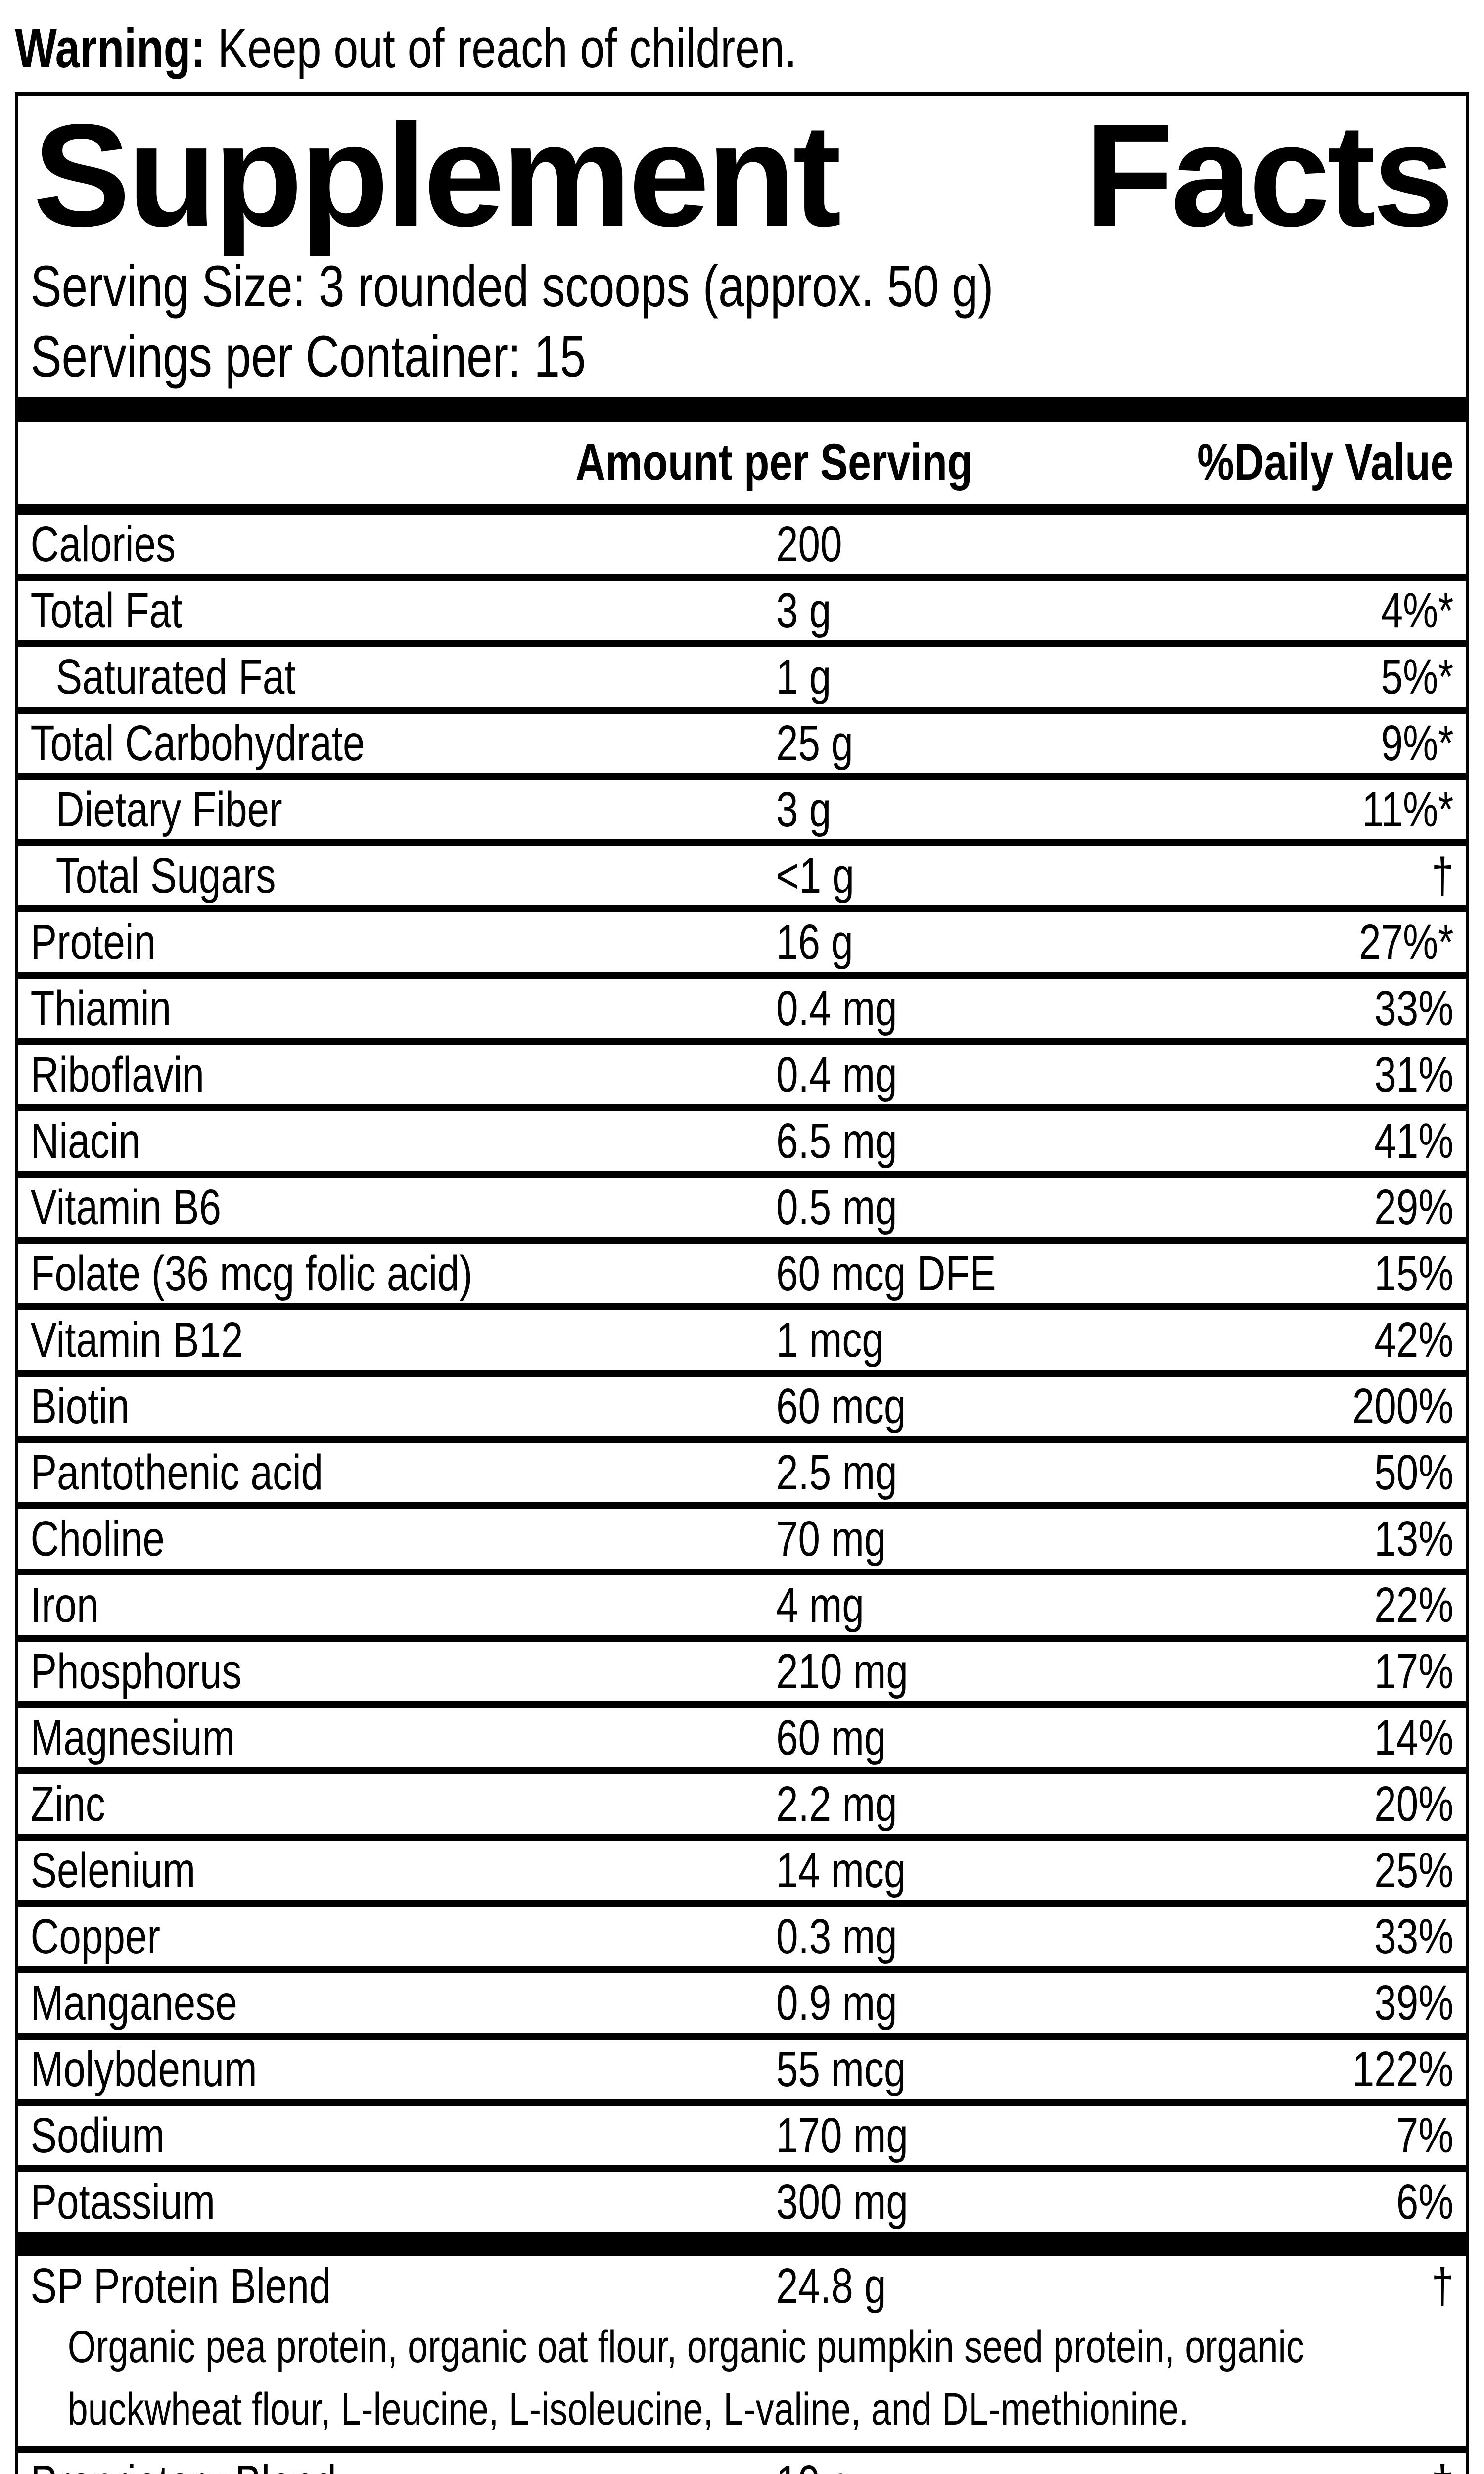 The image size is (1484, 2474). I want to click on nutrient-name: Total Fat, so click(106, 610).